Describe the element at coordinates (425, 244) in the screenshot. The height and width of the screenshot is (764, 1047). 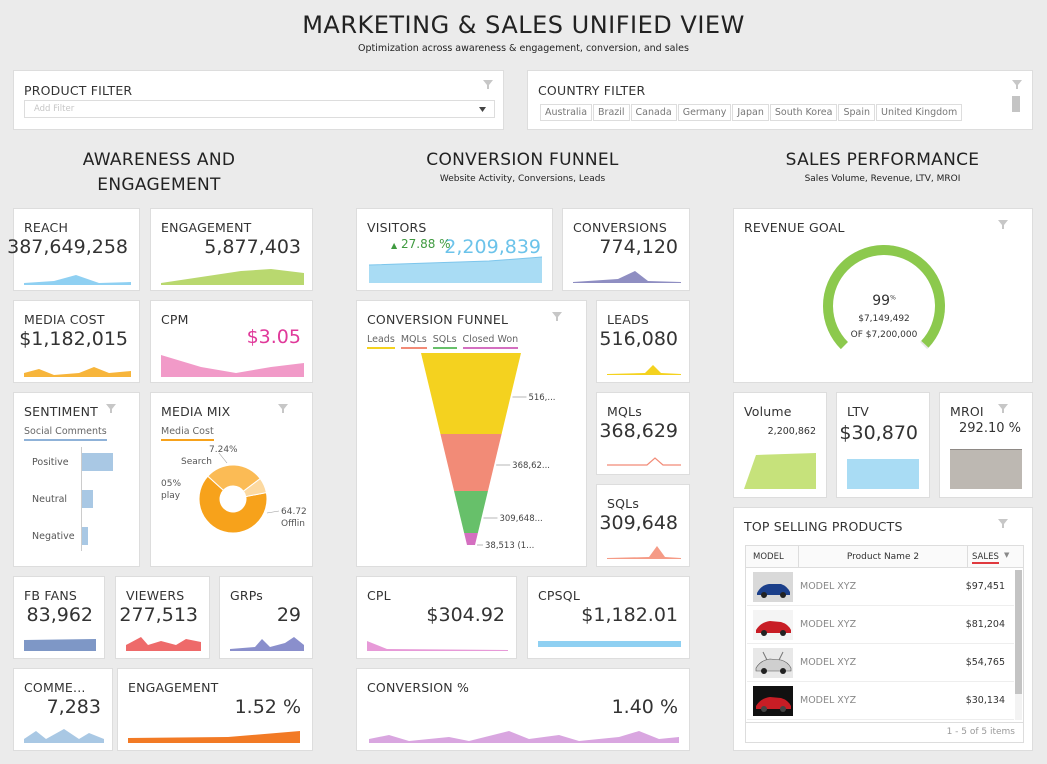
I see `delta-value: 27.88 %` at that location.